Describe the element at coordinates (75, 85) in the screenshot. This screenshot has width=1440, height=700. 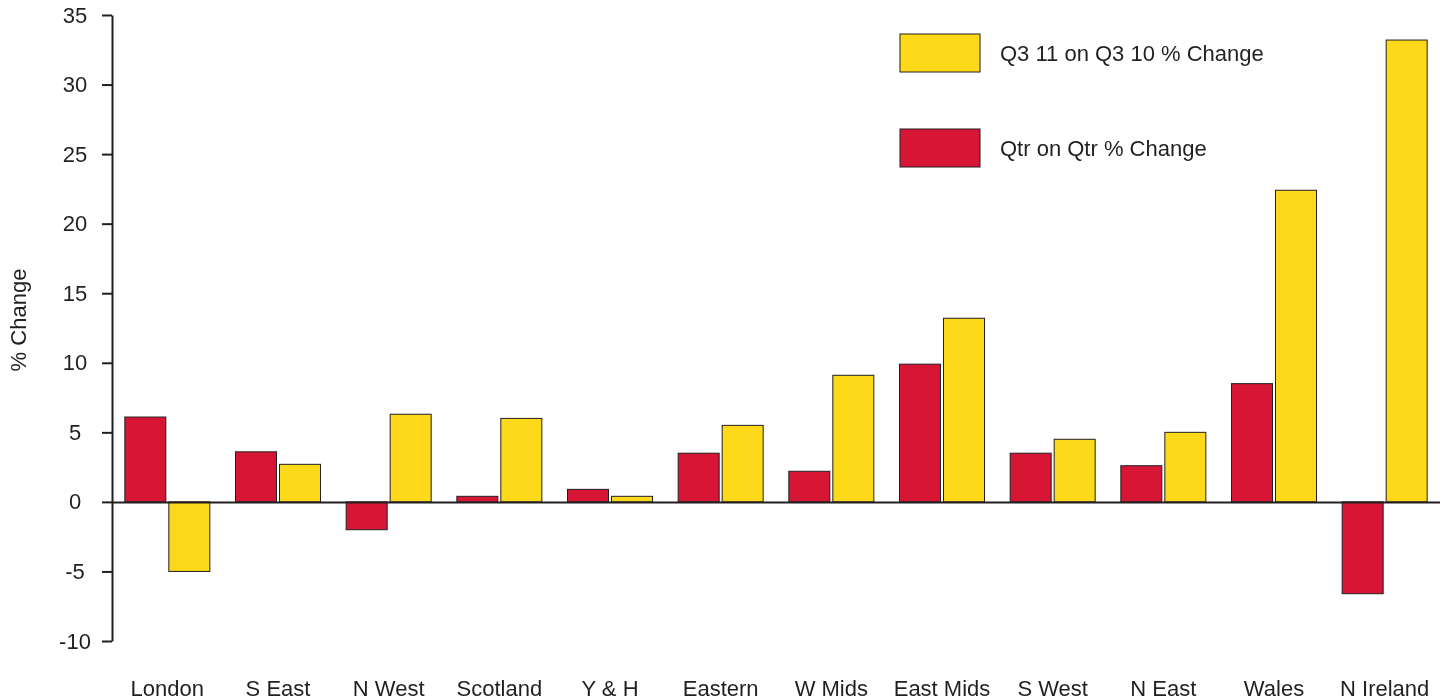
I see `y-tick-label: 30` at that location.